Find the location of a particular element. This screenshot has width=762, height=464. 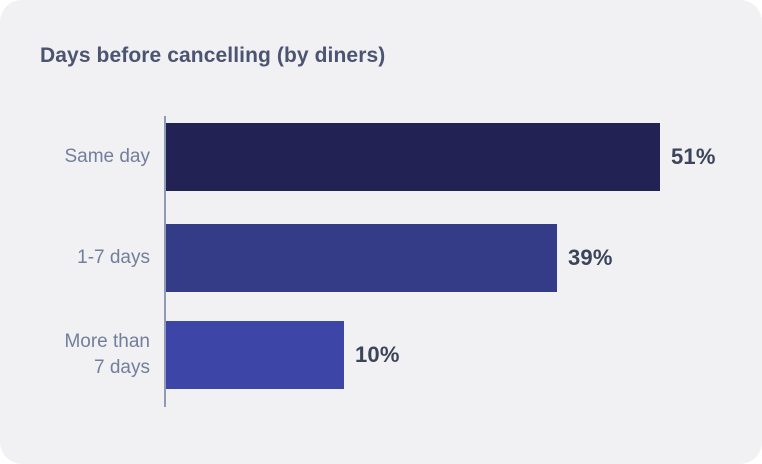

bar-row: 51% is located at coordinates (464, 157).